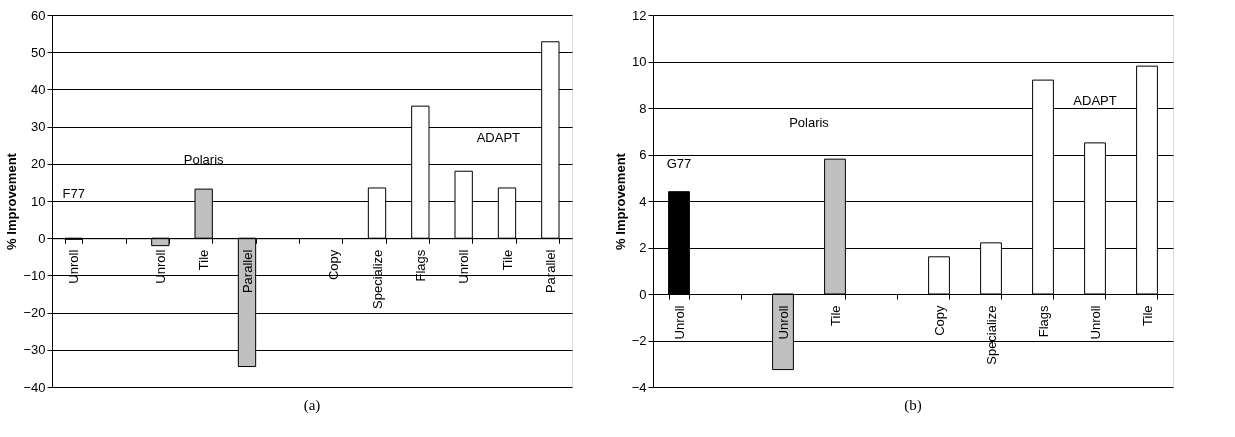 The height and width of the screenshot is (437, 1235). Describe the element at coordinates (38, 52) in the screenshot. I see `y-tick-label: 50` at that location.